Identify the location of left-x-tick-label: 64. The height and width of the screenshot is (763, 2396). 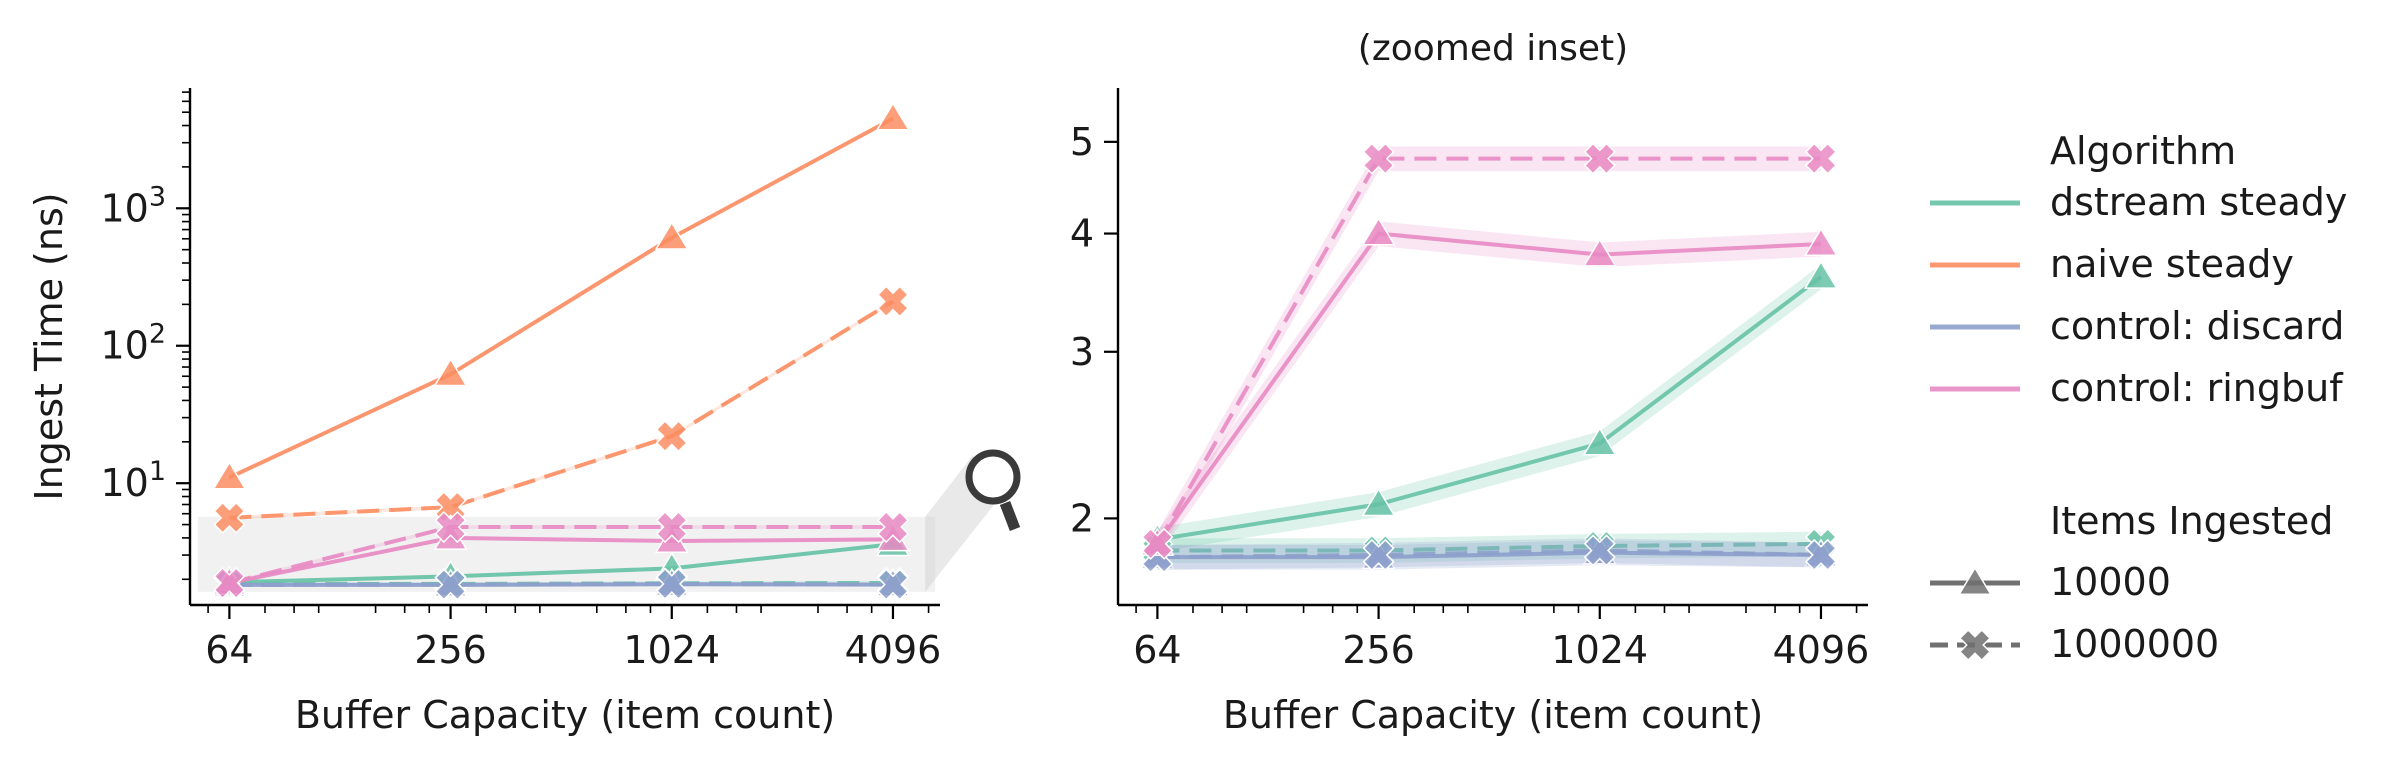
(229, 650).